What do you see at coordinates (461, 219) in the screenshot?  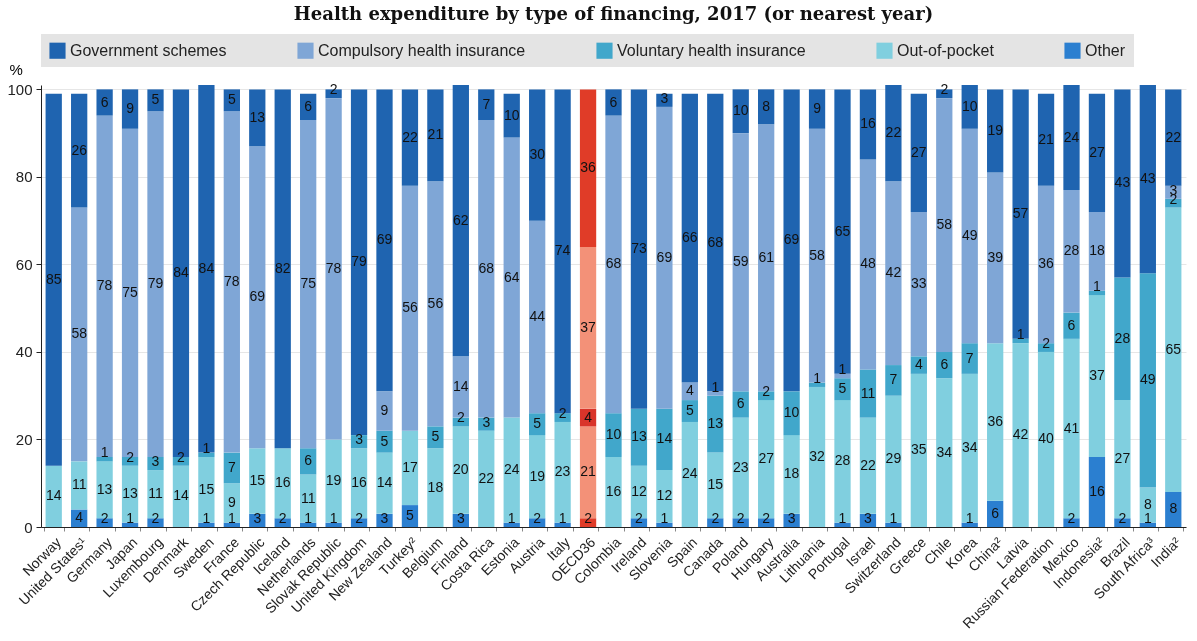 I see `data-label: 62` at bounding box center [461, 219].